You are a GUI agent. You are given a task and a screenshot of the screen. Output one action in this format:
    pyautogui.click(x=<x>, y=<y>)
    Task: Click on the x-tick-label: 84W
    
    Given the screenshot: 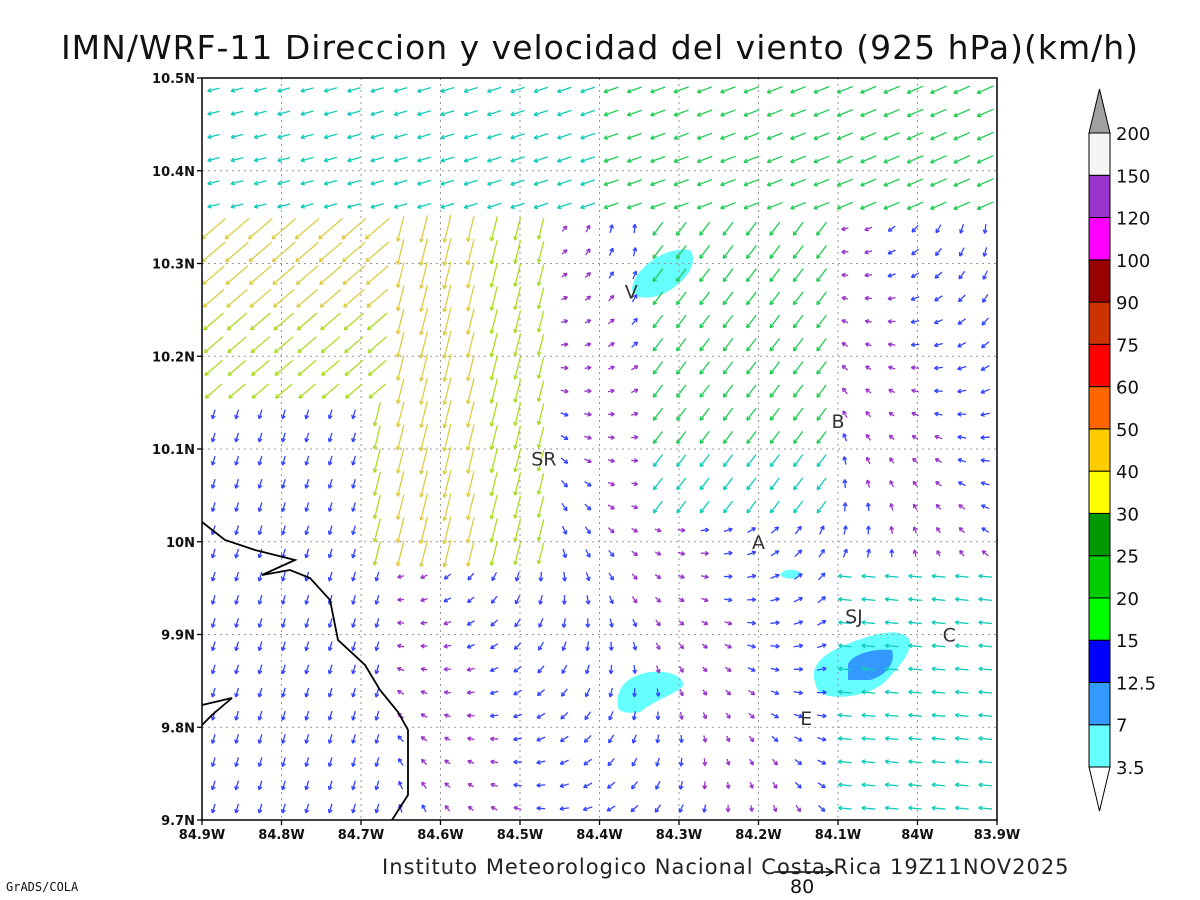 What is the action you would take?
    pyautogui.click(x=917, y=835)
    